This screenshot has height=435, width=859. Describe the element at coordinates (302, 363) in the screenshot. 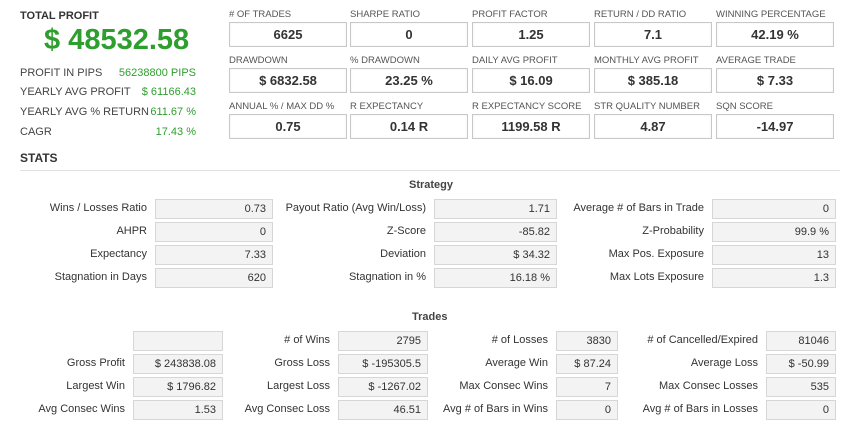

I see `trades-label-gross-loss: Gross Loss` at that location.